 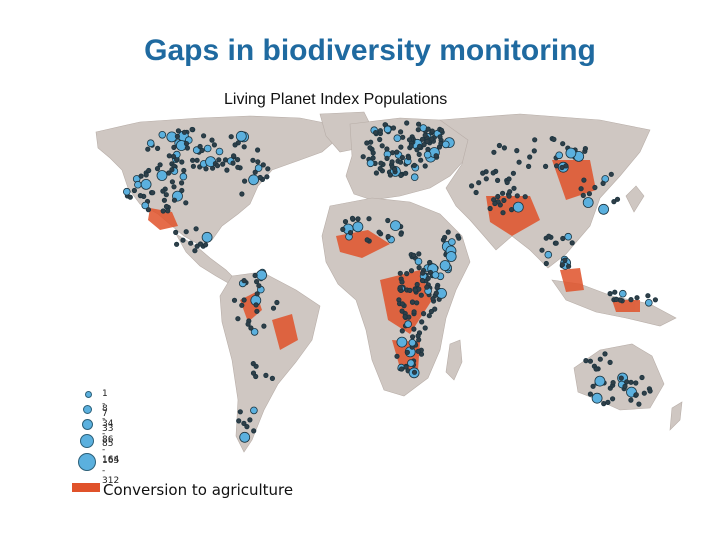 What do you see at coordinates (105, 404) in the screenshot?
I see `legend-label: 1 - 7` at bounding box center [105, 404].